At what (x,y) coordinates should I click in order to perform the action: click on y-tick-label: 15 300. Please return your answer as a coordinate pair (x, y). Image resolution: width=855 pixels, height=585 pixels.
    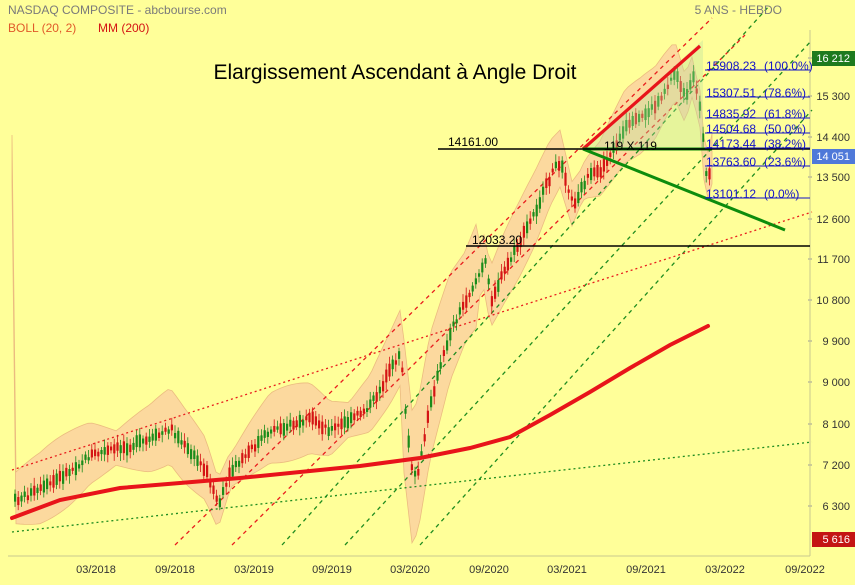
    Looking at the image, I should click on (833, 97).